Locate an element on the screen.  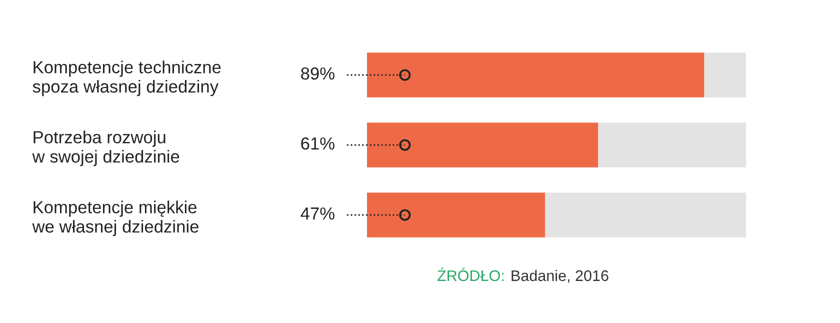
y-tick-label: Kompetencje techniczne spoza własnej dziedziny is located at coordinates (126, 78).